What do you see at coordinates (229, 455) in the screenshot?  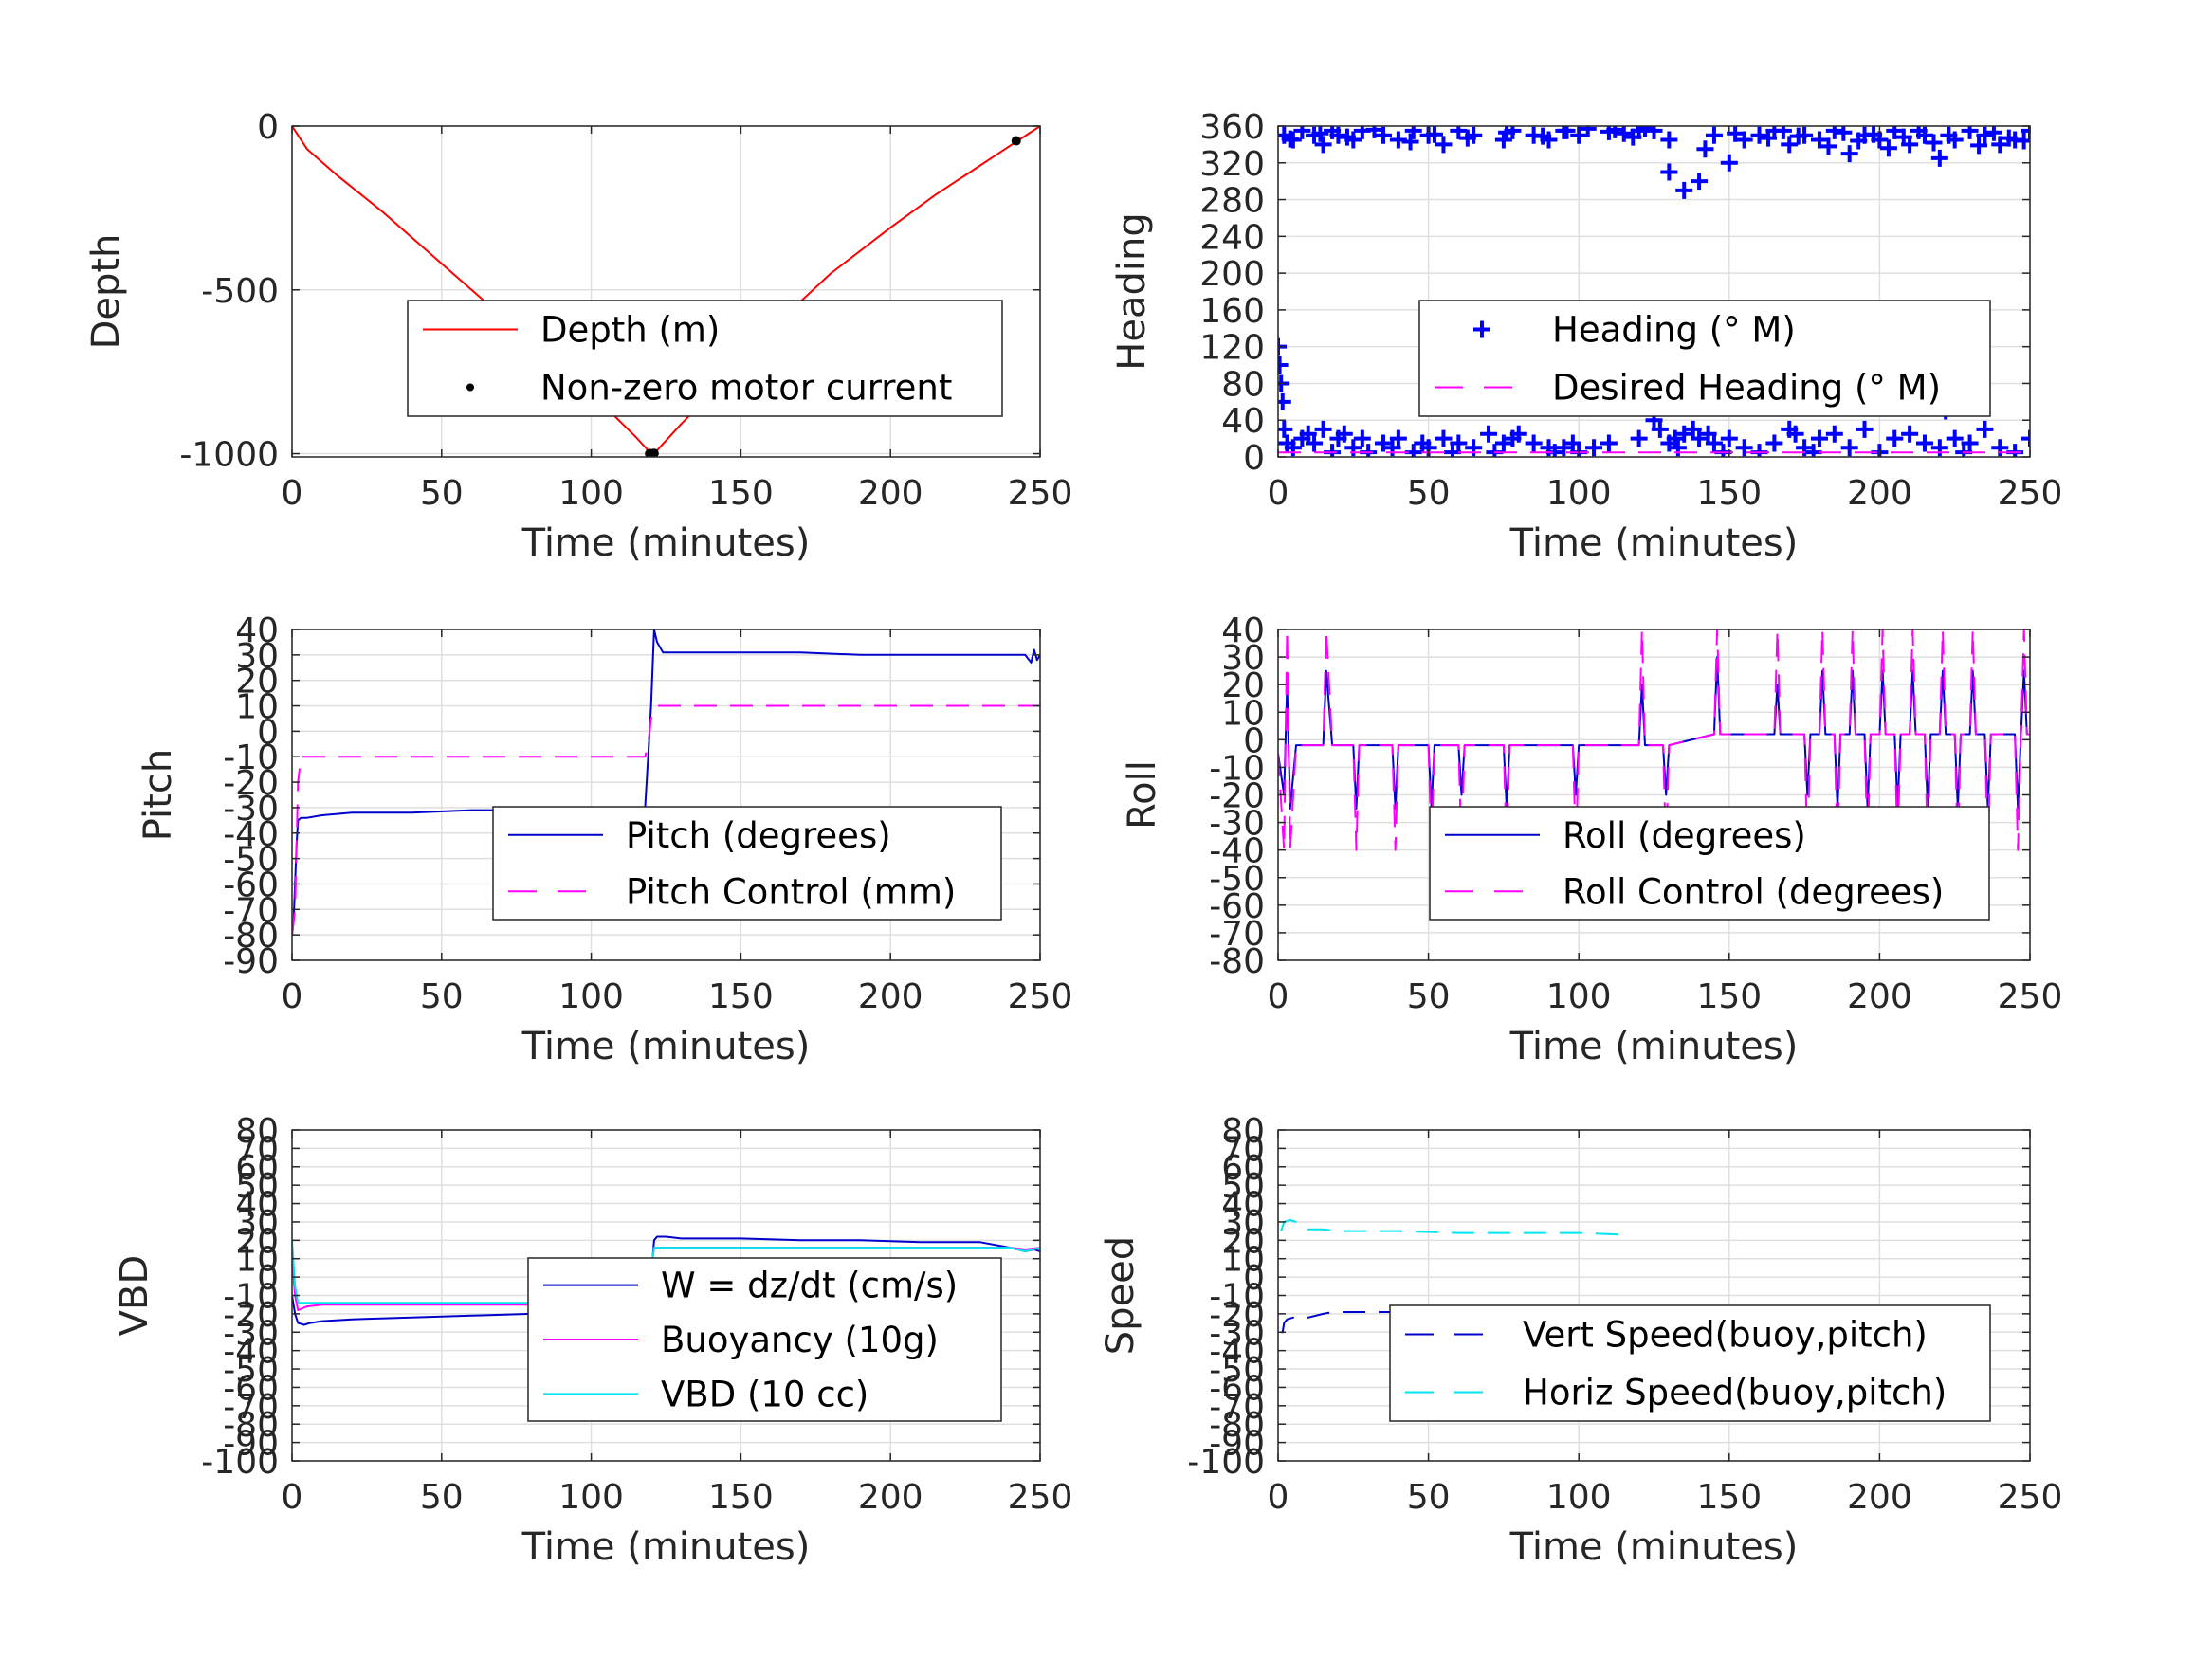 I see `y-tick-label: -1000` at bounding box center [229, 455].